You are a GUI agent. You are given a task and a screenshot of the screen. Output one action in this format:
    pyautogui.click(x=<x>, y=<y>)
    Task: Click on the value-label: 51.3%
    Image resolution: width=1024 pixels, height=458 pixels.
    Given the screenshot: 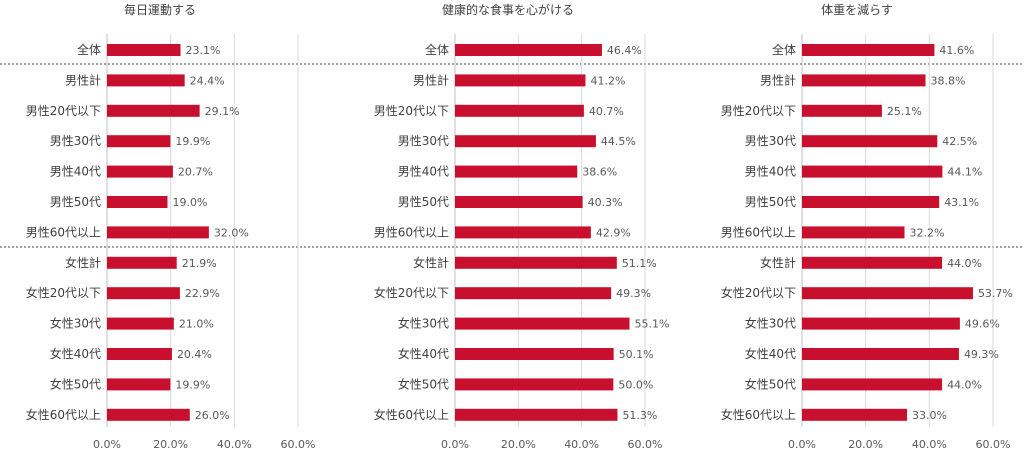 What is the action you would take?
    pyautogui.click(x=639, y=415)
    